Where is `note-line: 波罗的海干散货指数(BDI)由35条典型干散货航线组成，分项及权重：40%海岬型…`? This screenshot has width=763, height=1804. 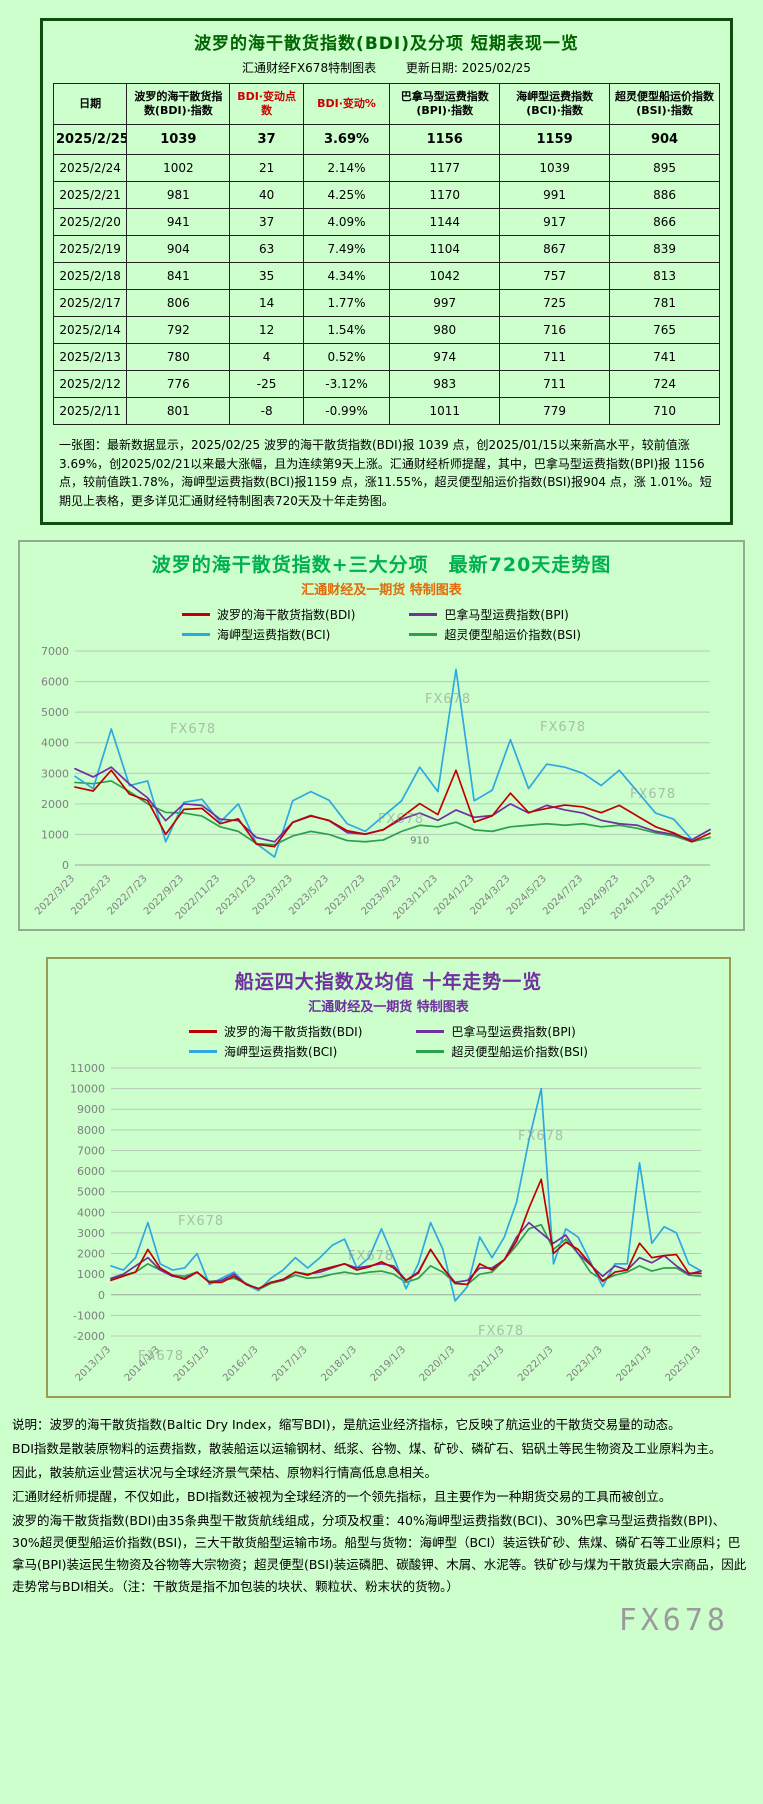
note-line: 波罗的海干散货指数(BDI)由35条典型干散货航线组成，分项及权重：40%海岬型… is located at coordinates (379, 1553).